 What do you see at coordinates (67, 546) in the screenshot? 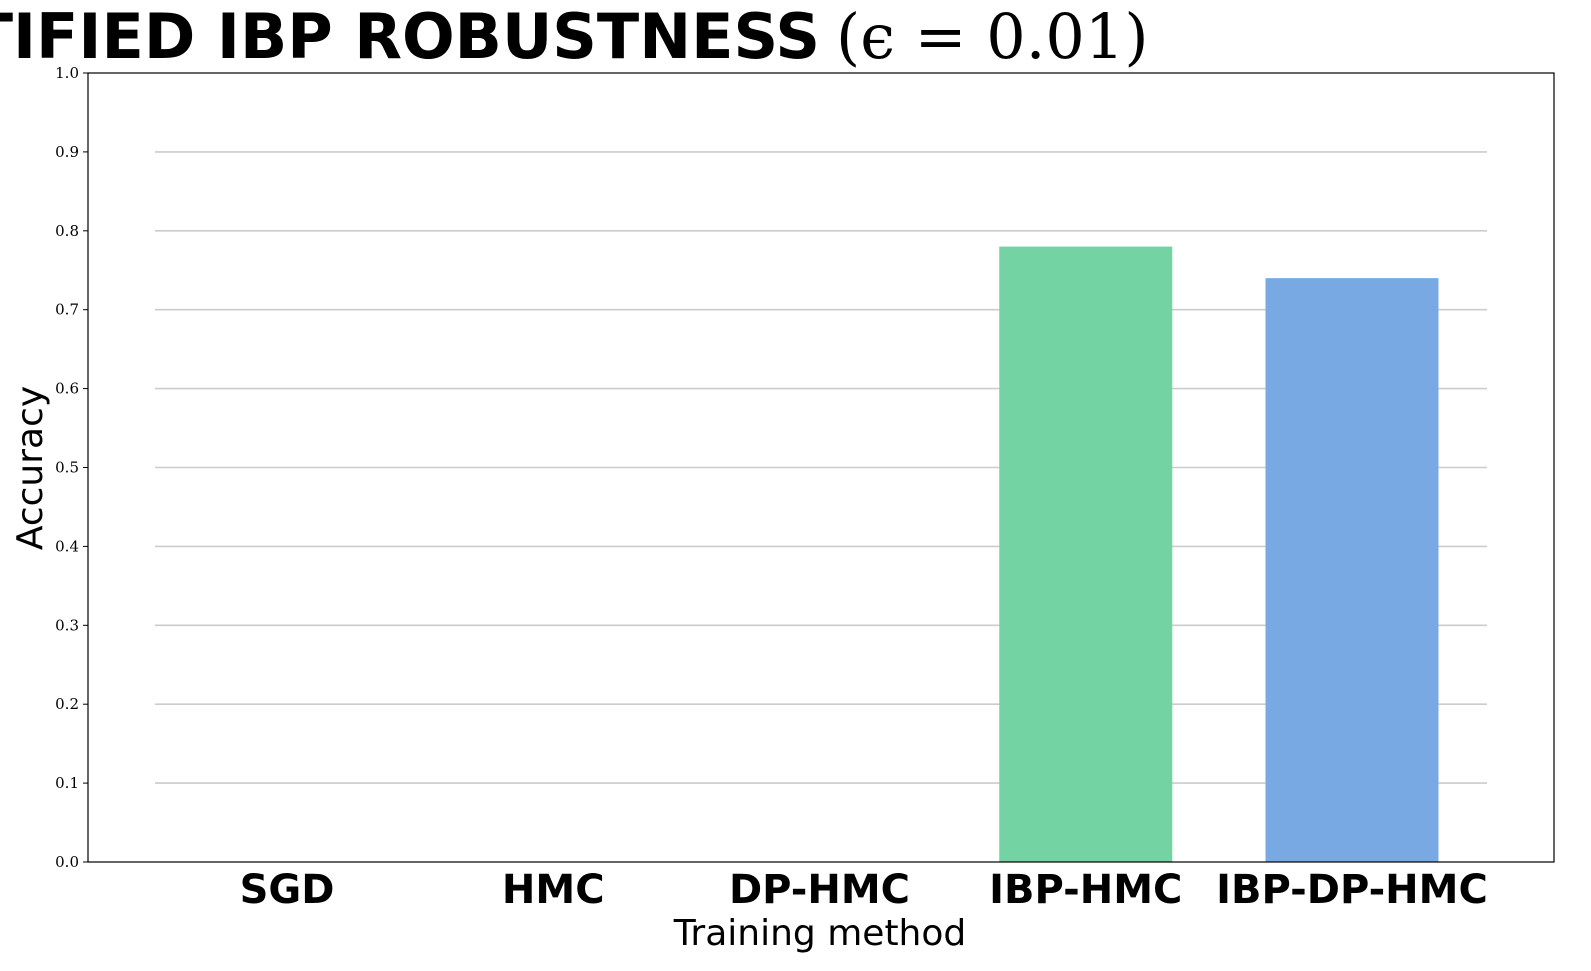
I see `y-tick-label: 0.4` at bounding box center [67, 546].